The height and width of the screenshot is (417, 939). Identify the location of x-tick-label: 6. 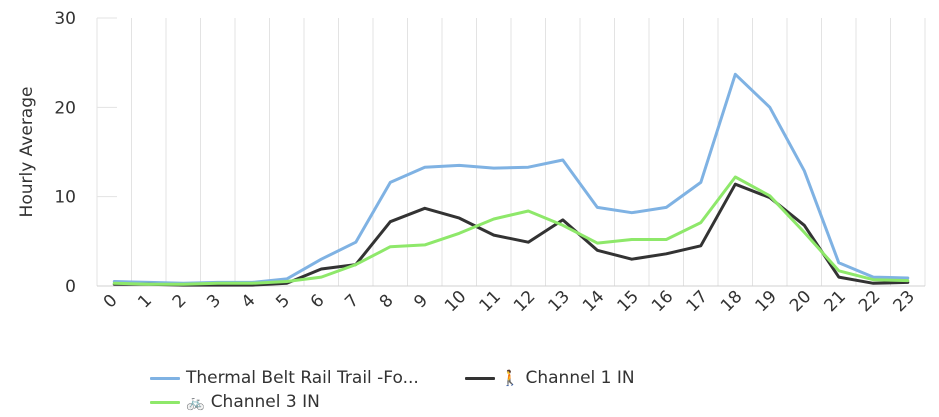
(318, 302).